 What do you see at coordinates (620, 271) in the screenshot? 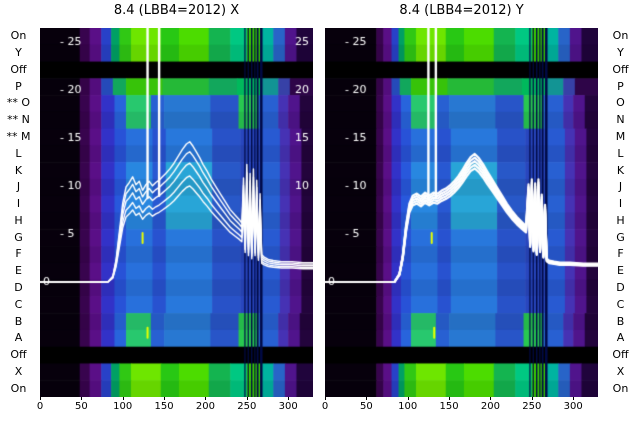
I see `channel-label-right: E` at bounding box center [620, 271].